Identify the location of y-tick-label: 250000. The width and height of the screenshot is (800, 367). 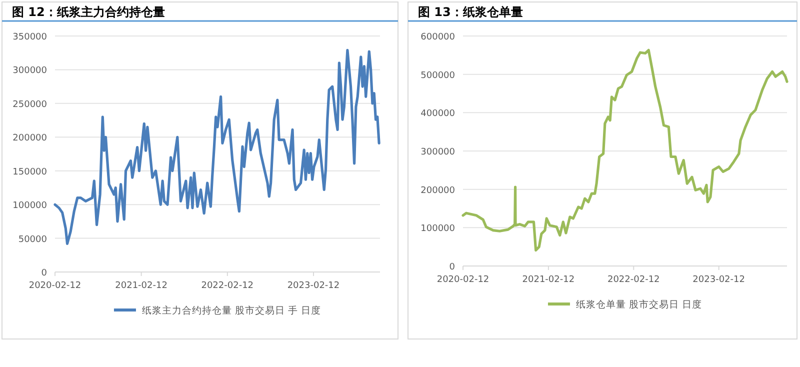
(30, 105).